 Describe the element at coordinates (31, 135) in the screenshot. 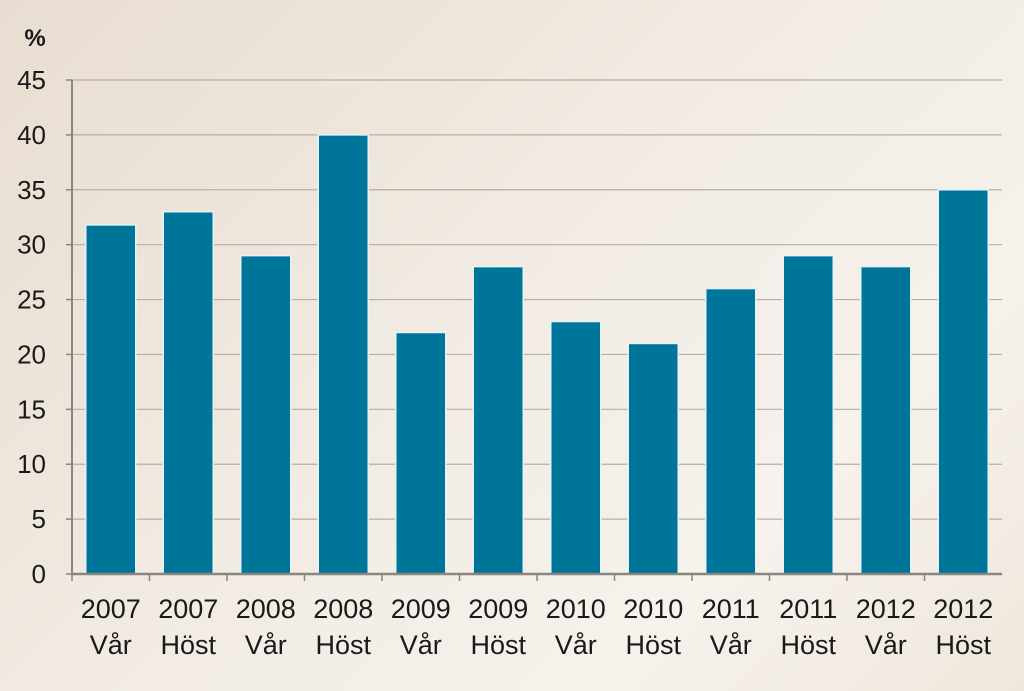

I see `y-tick-label: 40` at that location.